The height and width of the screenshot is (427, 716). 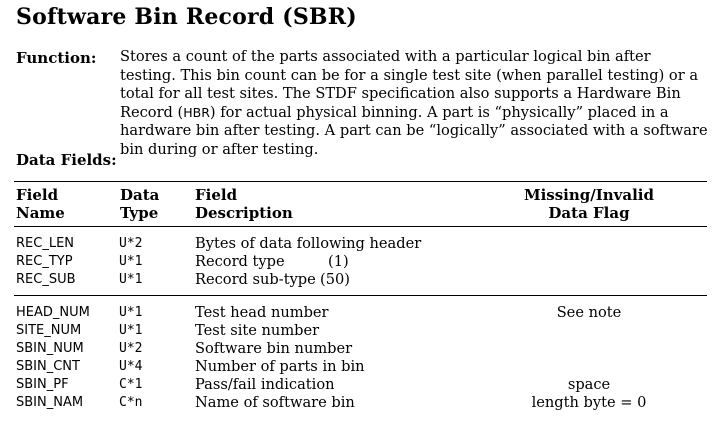 What do you see at coordinates (140, 195) in the screenshot?
I see `header-data-type-line1: Data` at bounding box center [140, 195].